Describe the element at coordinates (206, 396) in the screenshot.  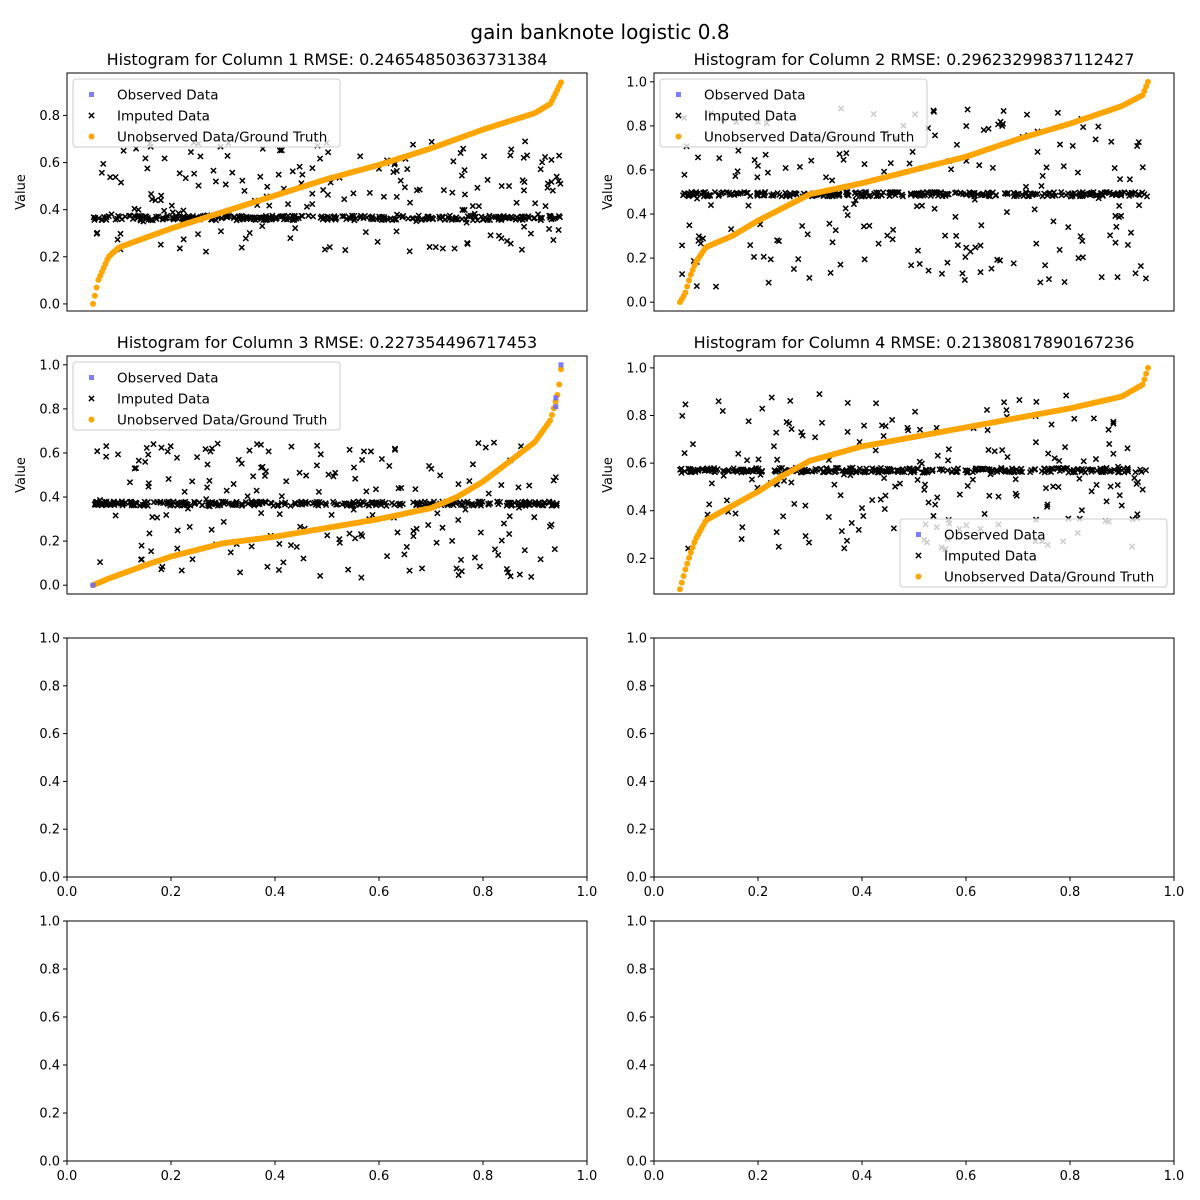
I see `legend-box` at that location.